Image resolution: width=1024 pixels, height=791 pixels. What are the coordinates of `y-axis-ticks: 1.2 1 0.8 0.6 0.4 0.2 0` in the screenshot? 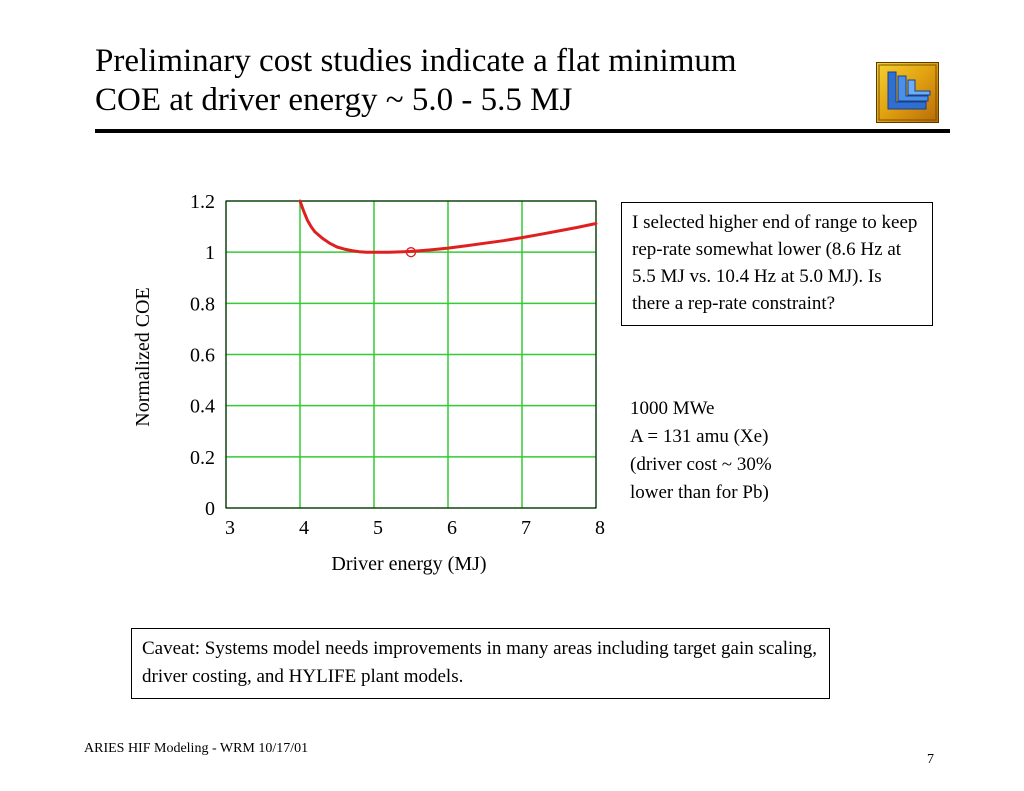 It's located at (202, 355).